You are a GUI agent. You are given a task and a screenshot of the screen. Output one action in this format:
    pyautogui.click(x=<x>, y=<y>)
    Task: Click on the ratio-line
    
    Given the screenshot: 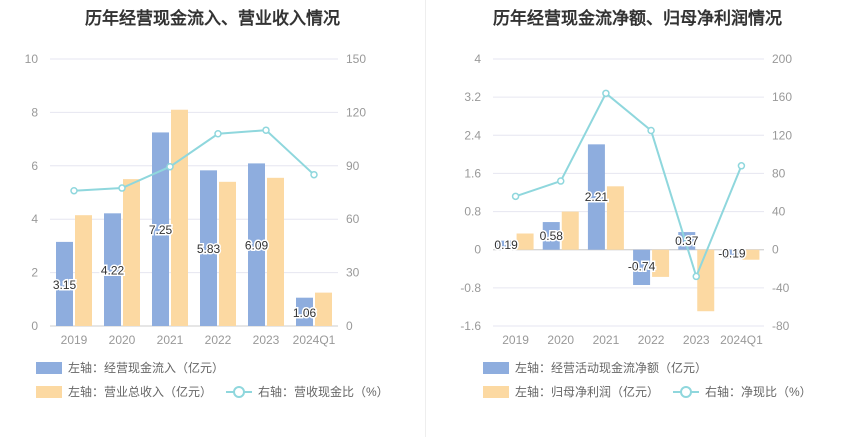 What is the action you would take?
    pyautogui.click(x=194, y=160)
    